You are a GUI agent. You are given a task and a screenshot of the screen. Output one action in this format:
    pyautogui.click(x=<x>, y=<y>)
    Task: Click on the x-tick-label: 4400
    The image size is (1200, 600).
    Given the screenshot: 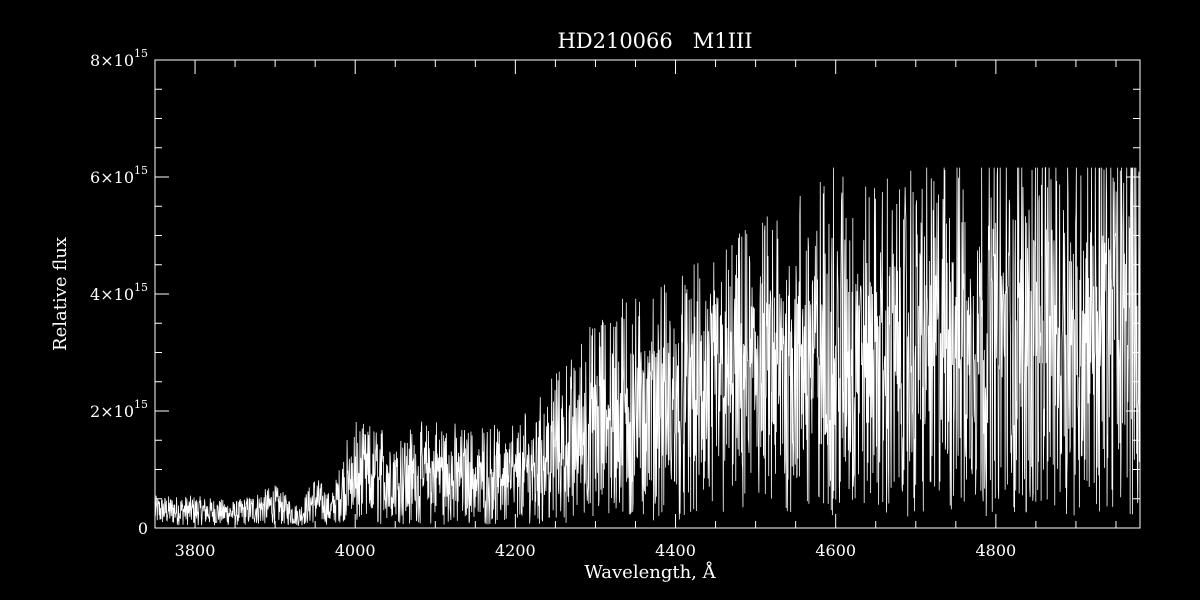 What is the action you would take?
    pyautogui.click(x=675, y=550)
    